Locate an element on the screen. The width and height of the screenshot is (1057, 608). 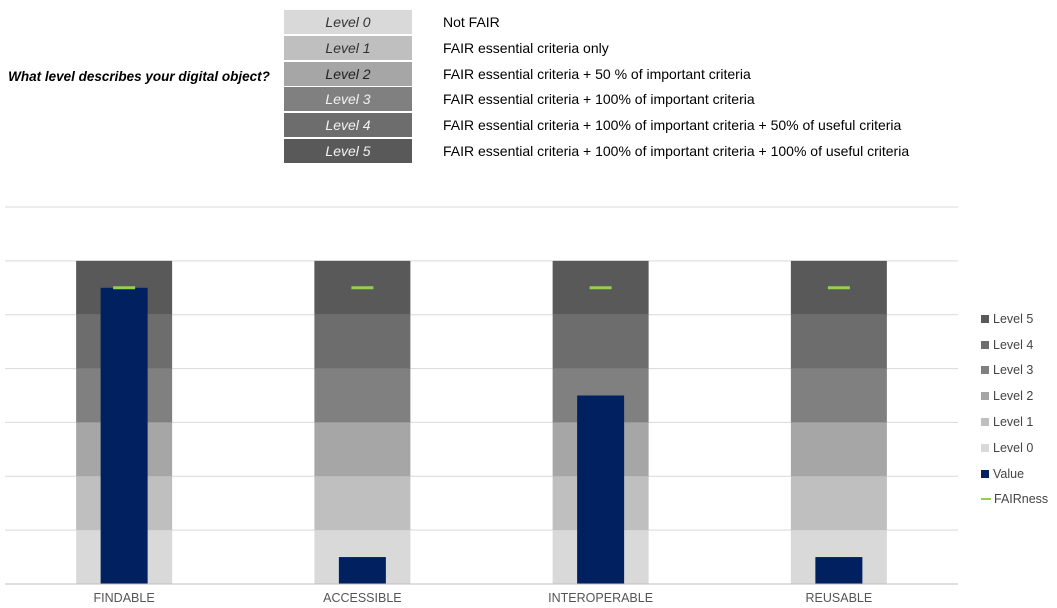
legend-label: Level 0 is located at coordinates (1013, 447).